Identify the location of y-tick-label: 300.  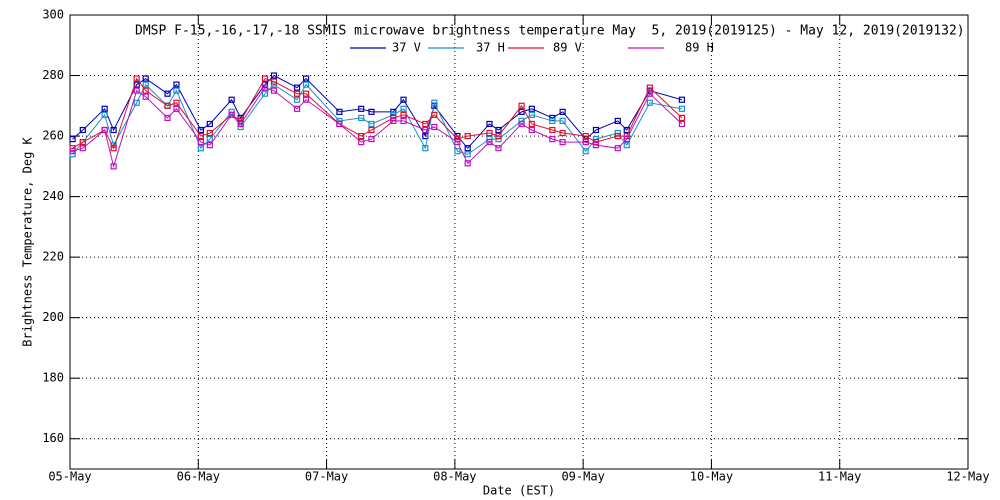
(53, 15).